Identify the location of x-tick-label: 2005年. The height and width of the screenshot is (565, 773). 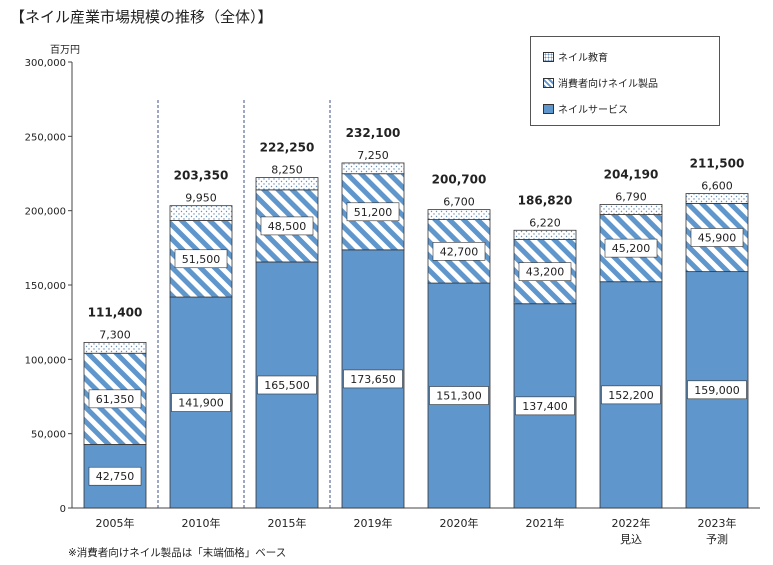
(115, 523).